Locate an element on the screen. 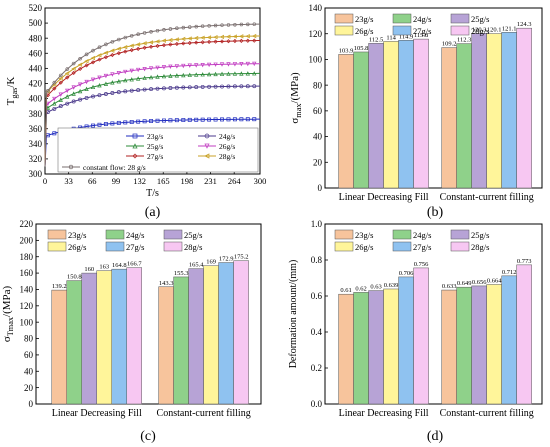 The height and width of the screenshot is (447, 550). panel-a-xtick-label: 300 is located at coordinates (260, 181).